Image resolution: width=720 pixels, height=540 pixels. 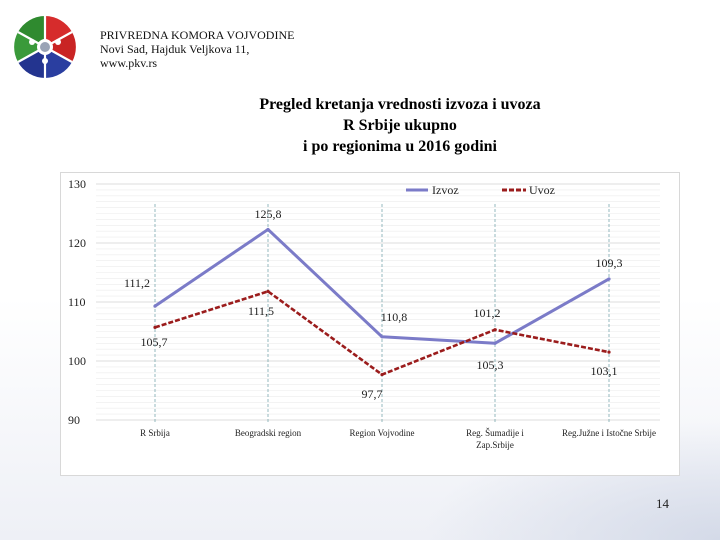 I want to click on data-label: 111,5, so click(x=261, y=311).